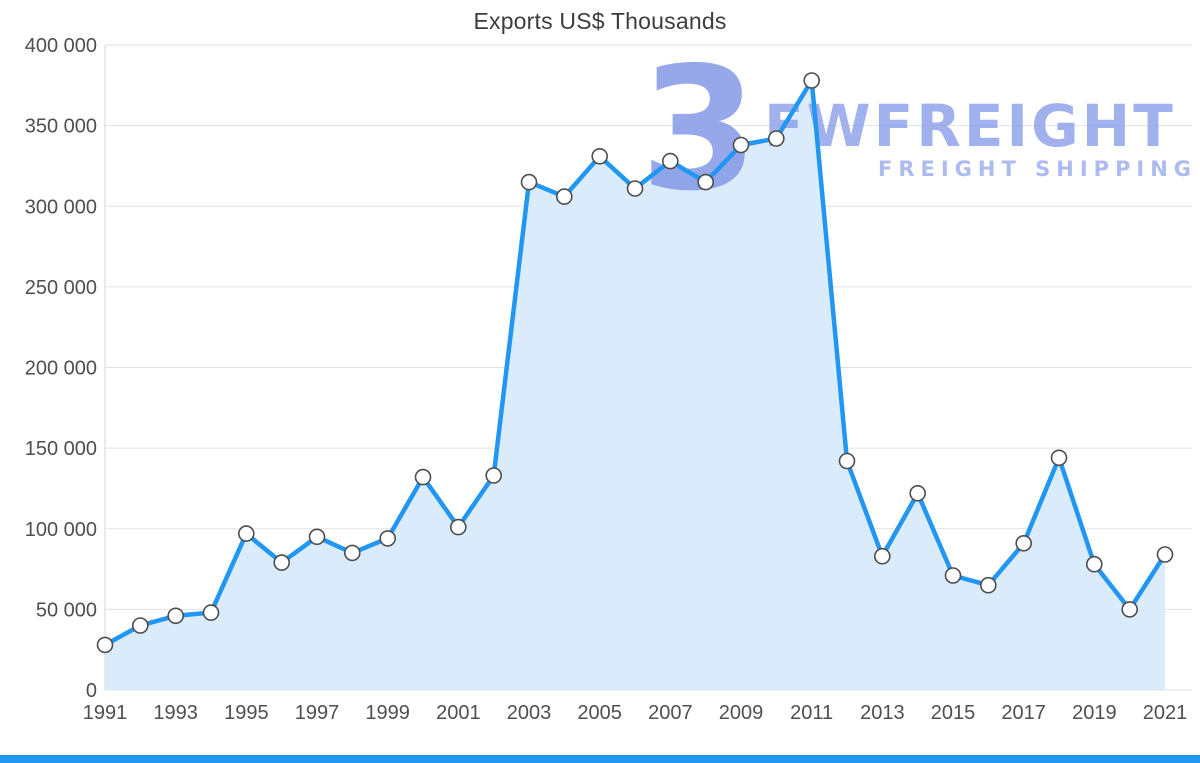 The width and height of the screenshot is (1200, 763). I want to click on y-tick-label: 0, so click(91, 691).